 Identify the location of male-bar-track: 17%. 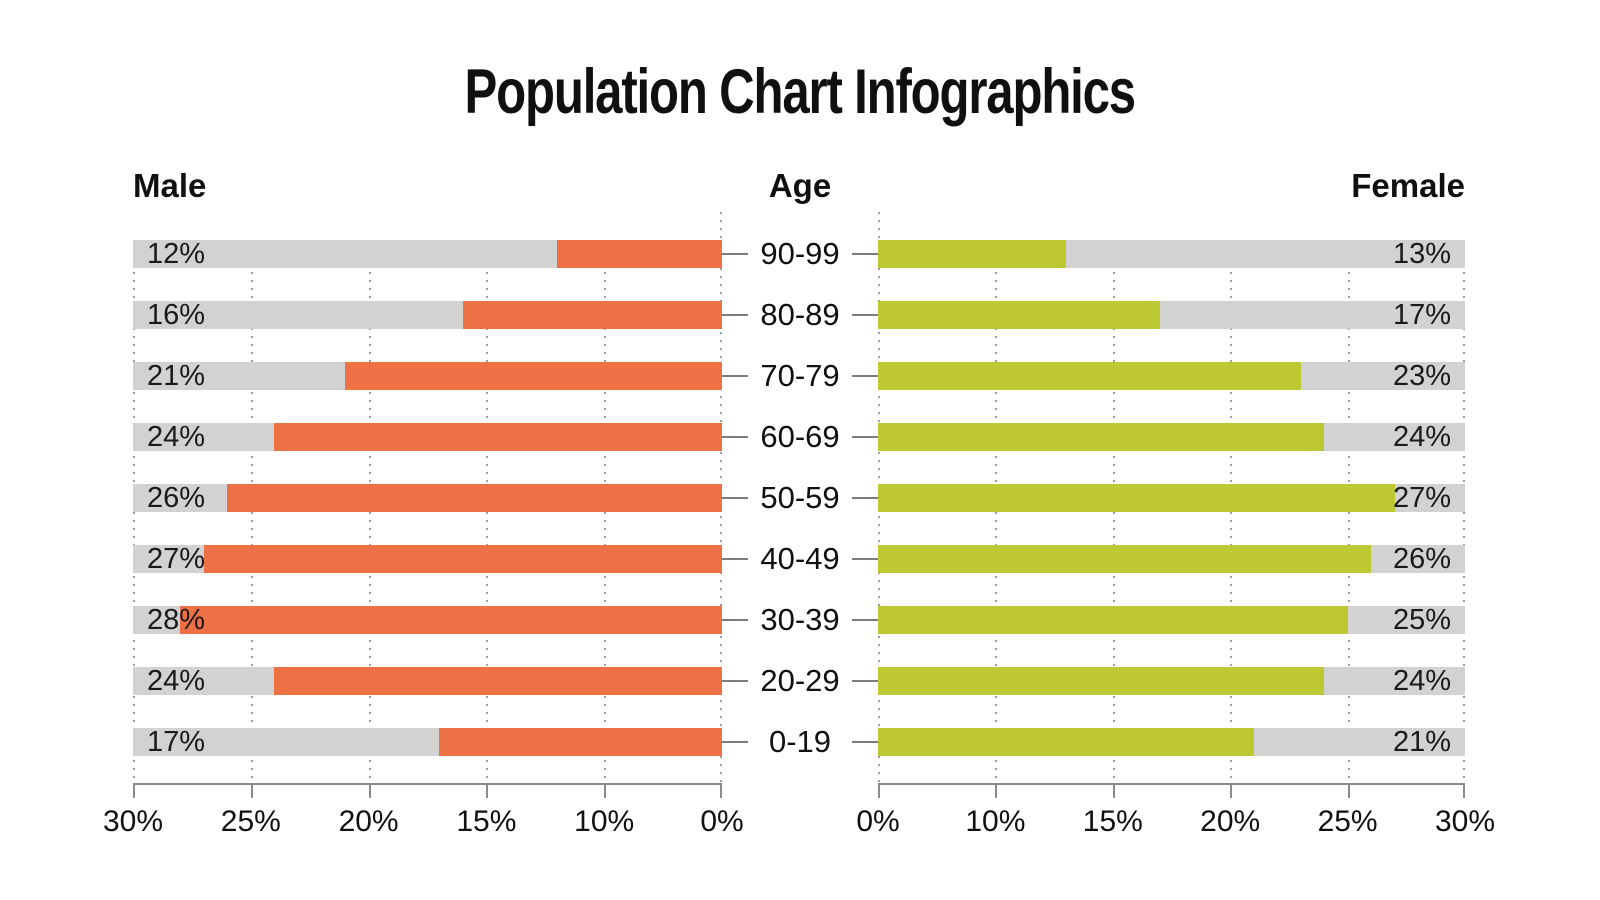
(427, 742).